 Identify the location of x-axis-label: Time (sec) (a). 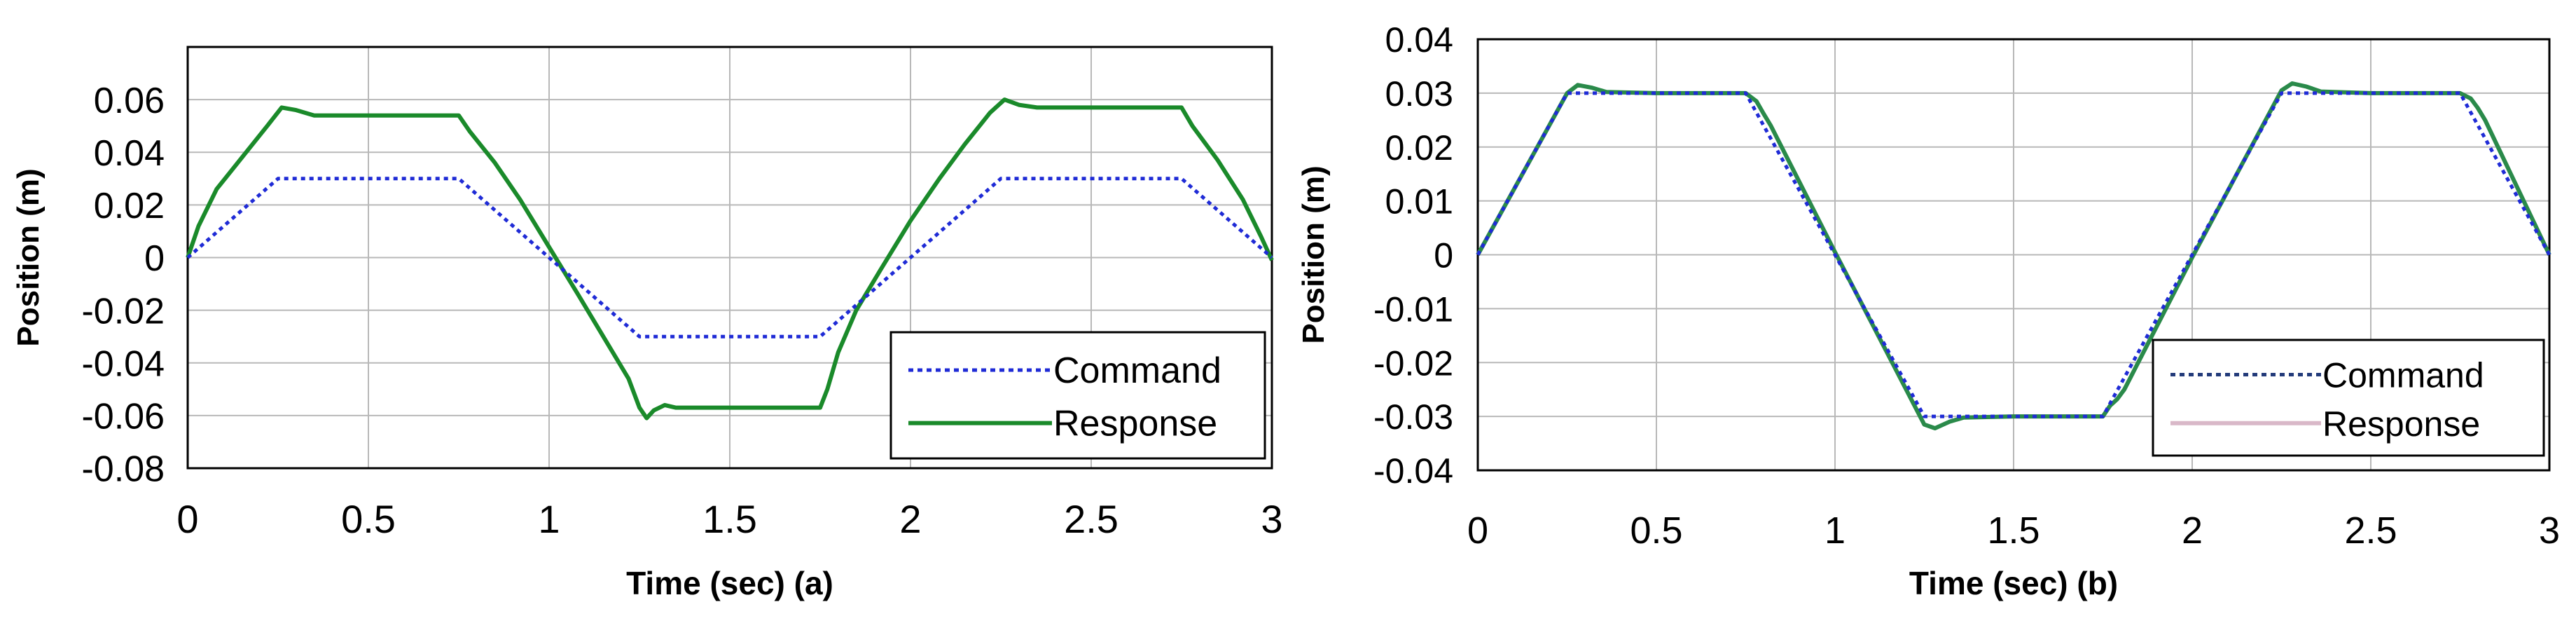
(729, 583).